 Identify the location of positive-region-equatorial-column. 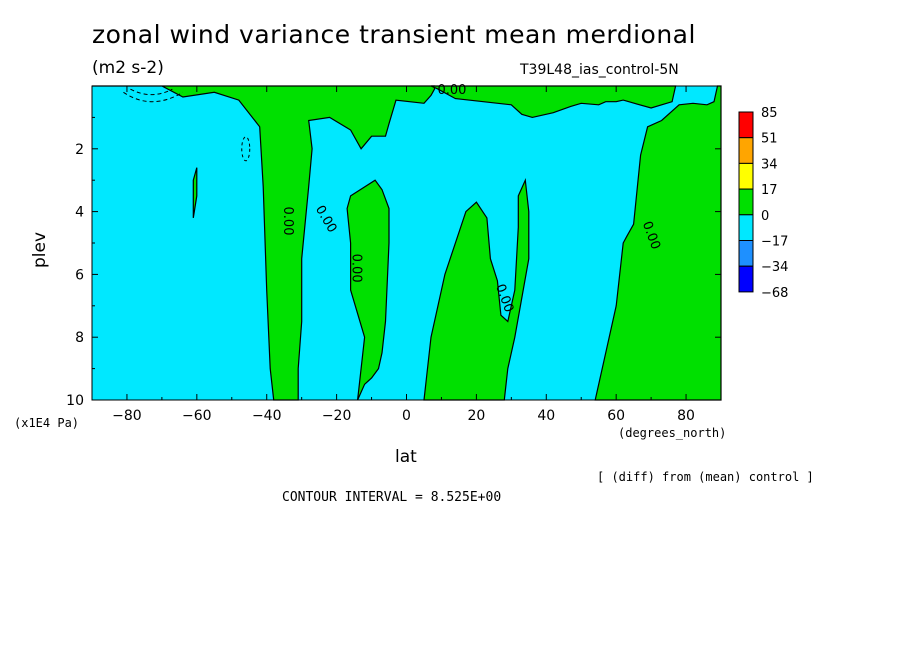
(368, 290).